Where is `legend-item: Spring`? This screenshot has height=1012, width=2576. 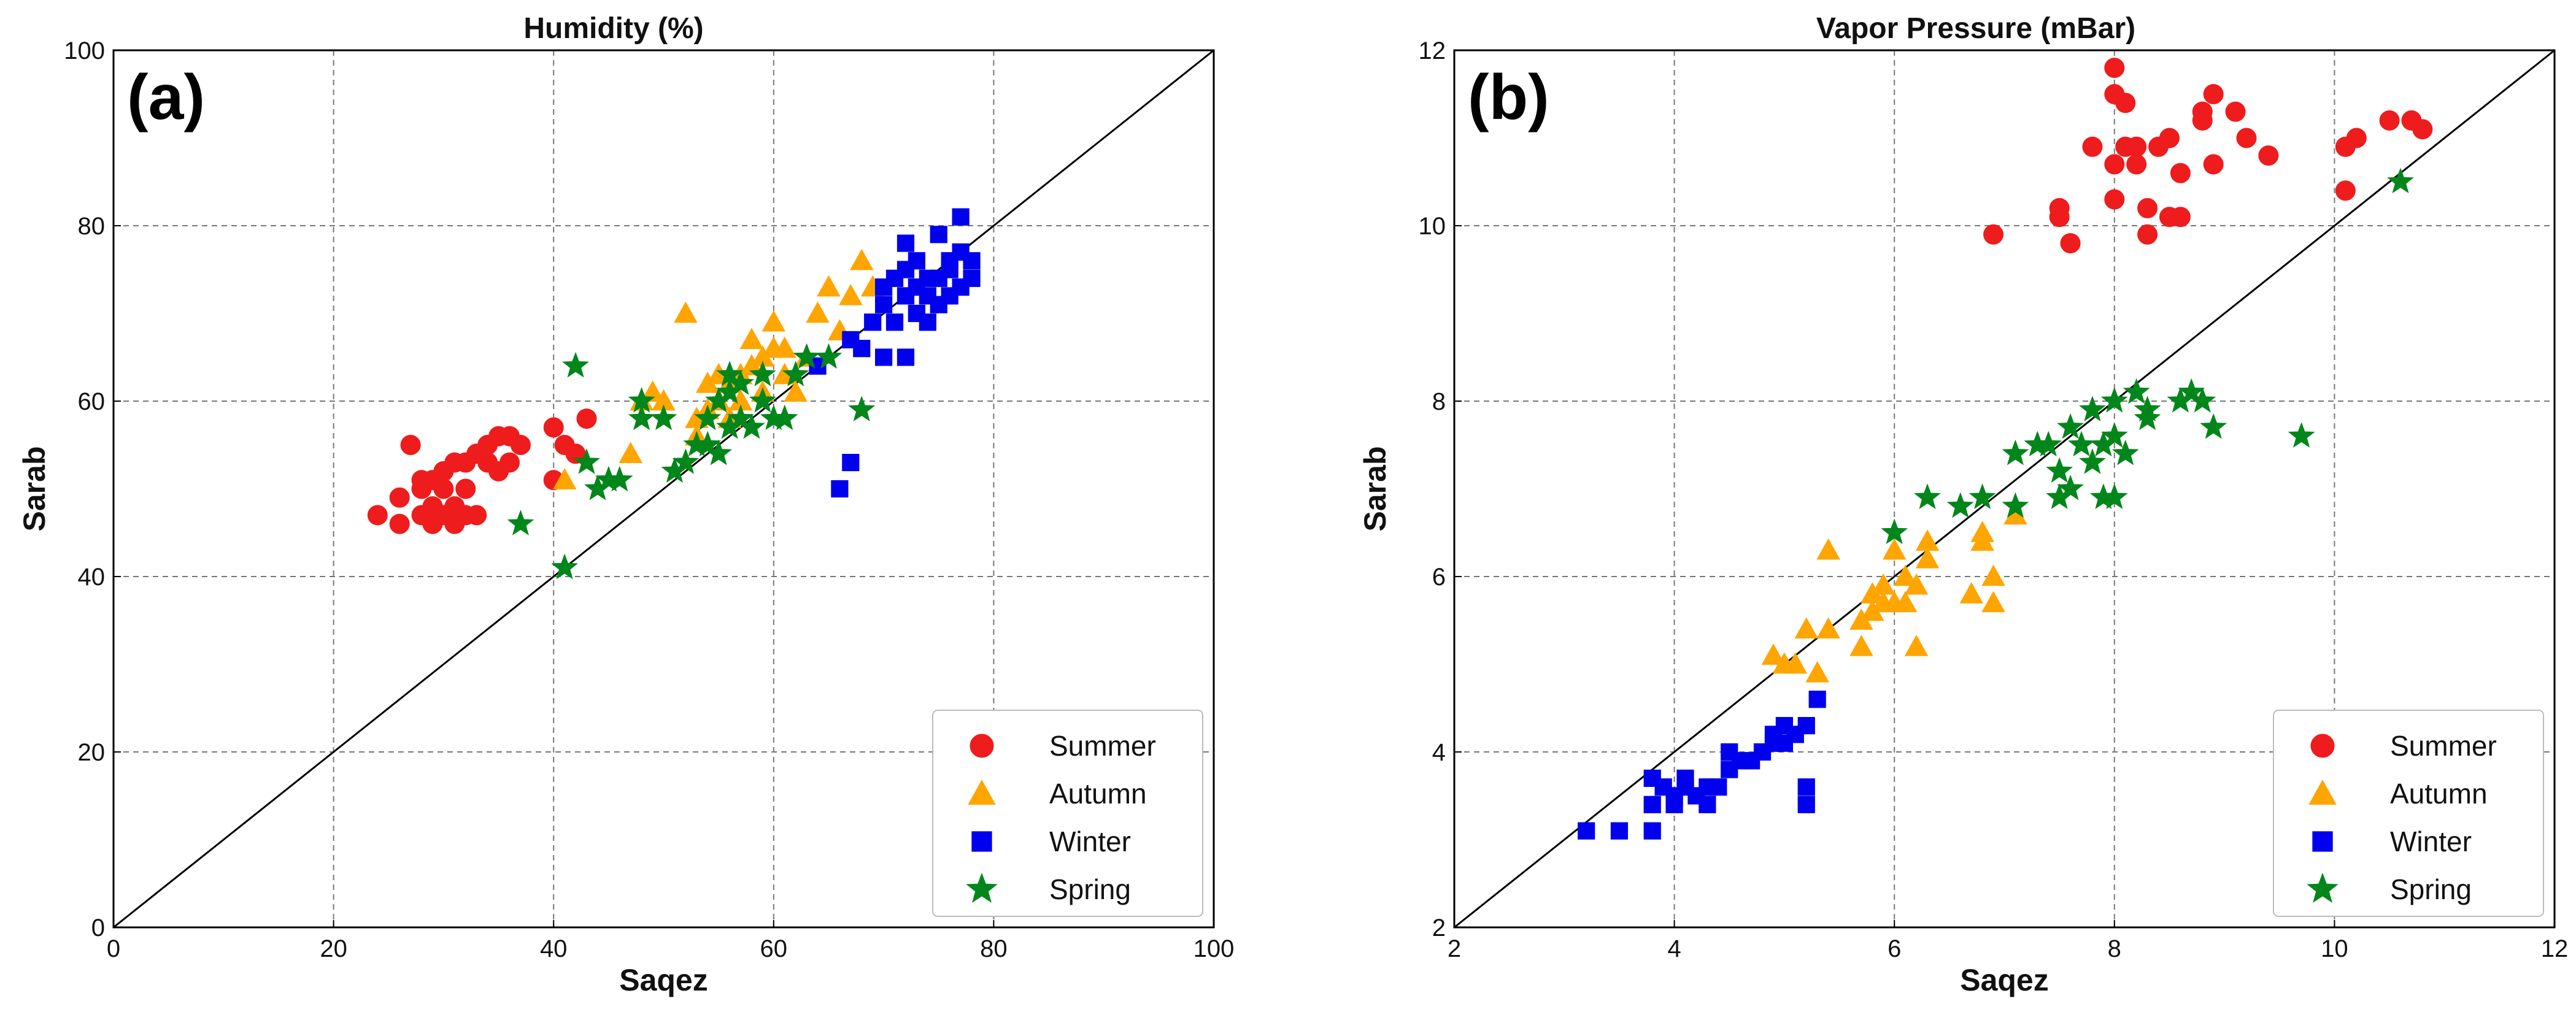 legend-item: Spring is located at coordinates (2389, 888).